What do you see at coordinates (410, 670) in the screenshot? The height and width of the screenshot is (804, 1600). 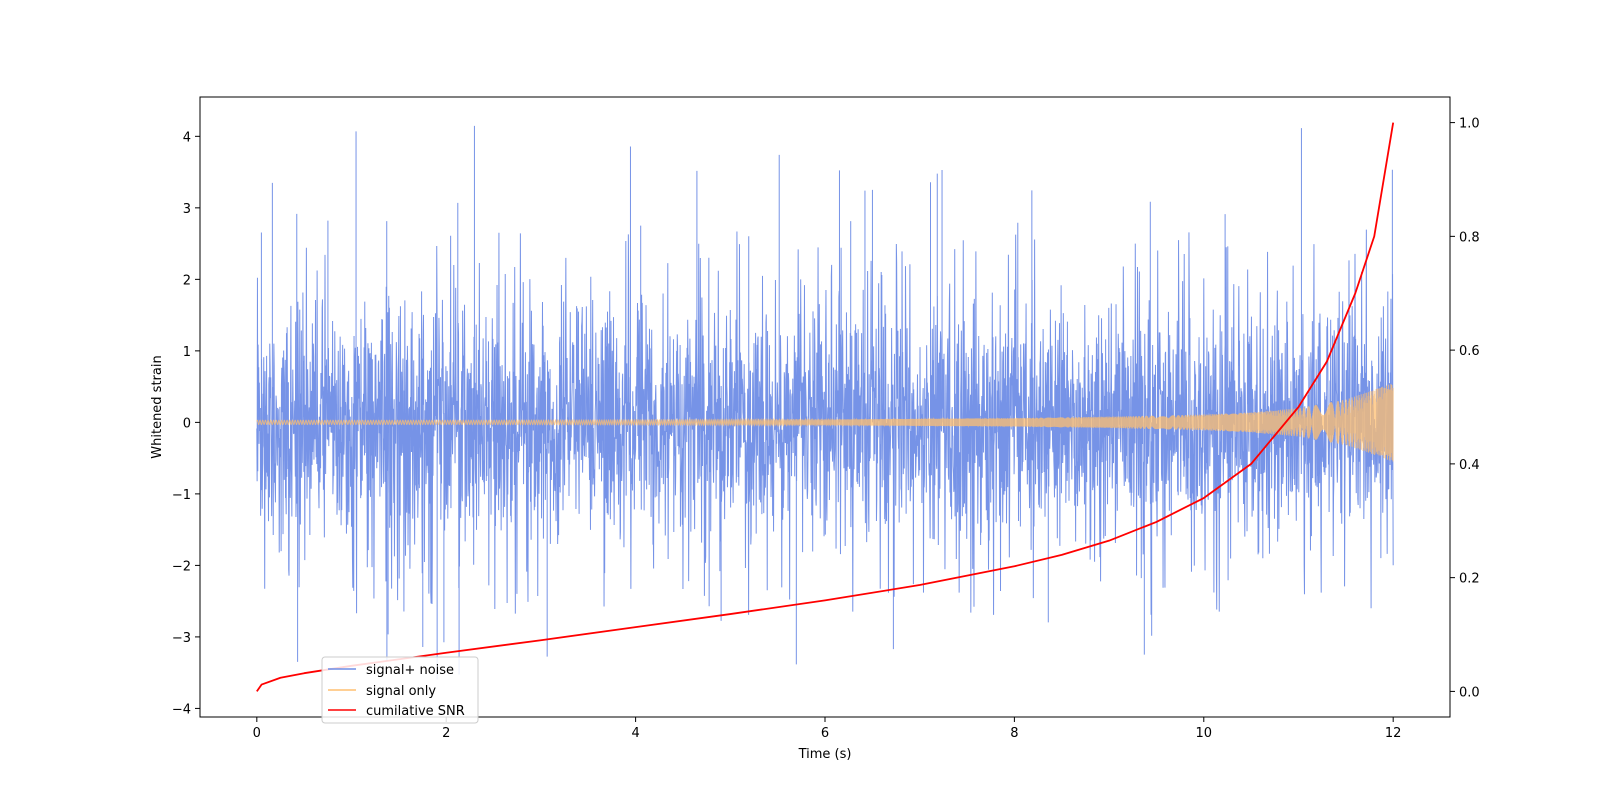 I see `legend-label-signal-noise: signal+ noise` at bounding box center [410, 670].